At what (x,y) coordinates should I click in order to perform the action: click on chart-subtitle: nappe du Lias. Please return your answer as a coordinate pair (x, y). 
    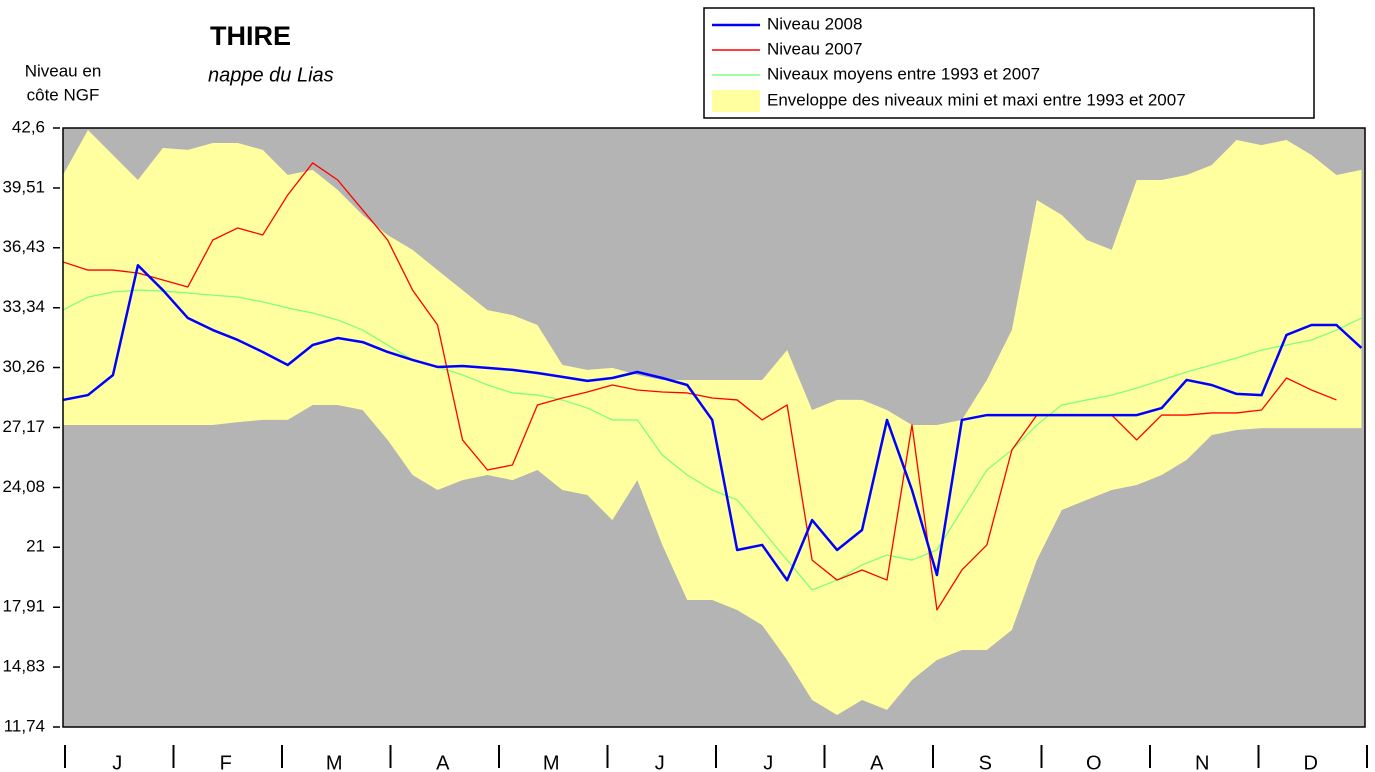
    Looking at the image, I should click on (271, 75).